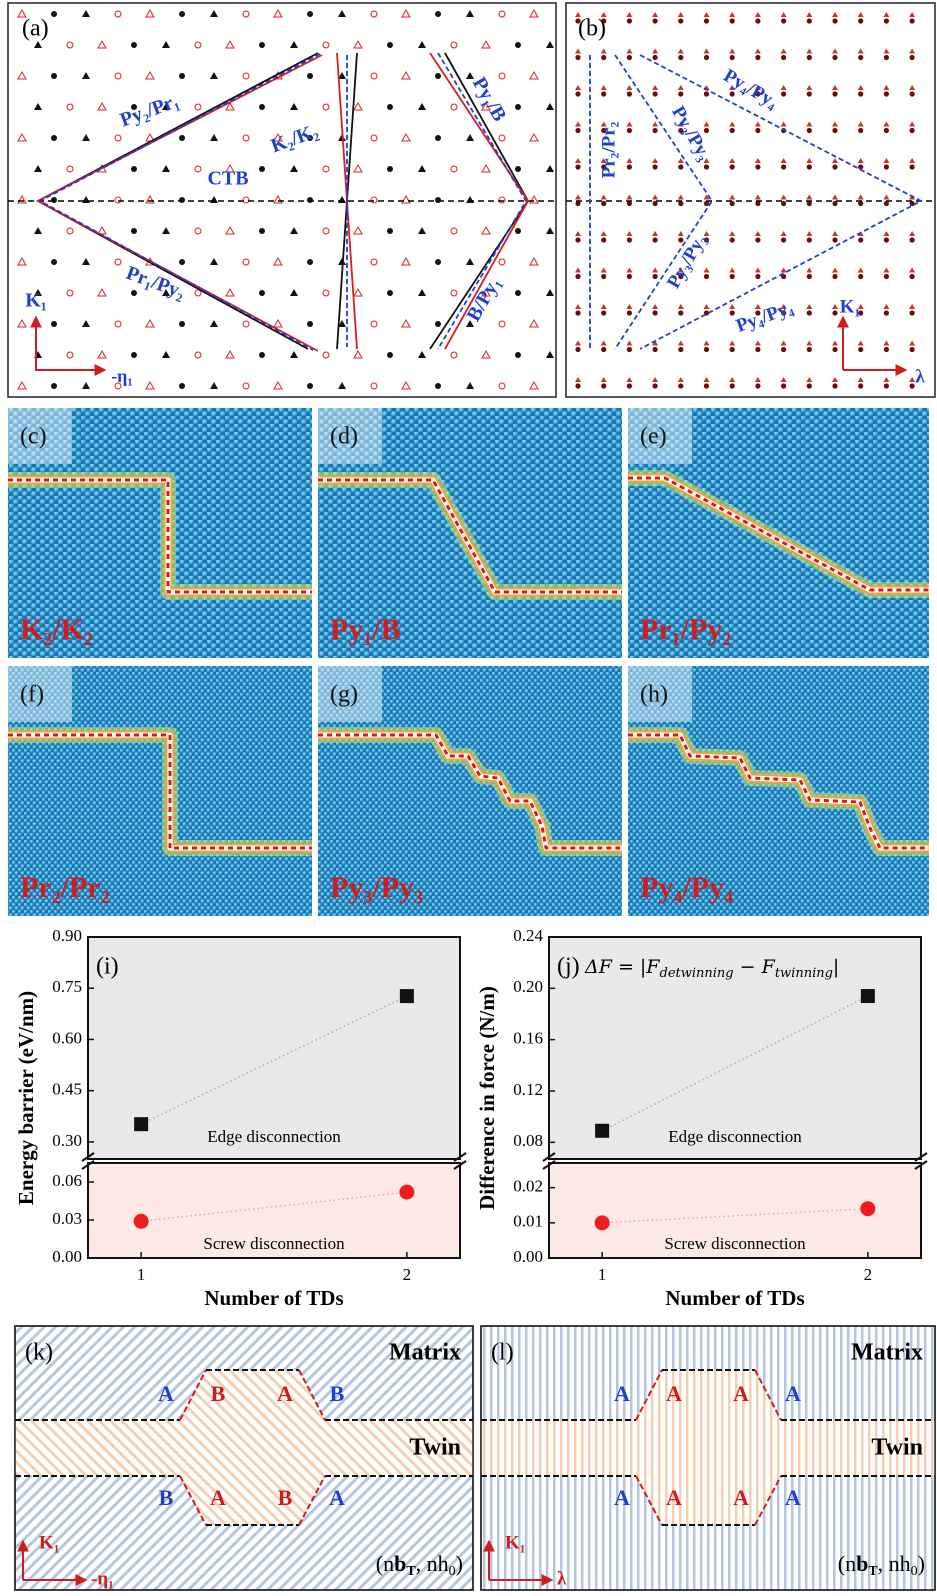  I want to click on y-axis-label: Energy barrier (eV/nm), so click(26, 1098).